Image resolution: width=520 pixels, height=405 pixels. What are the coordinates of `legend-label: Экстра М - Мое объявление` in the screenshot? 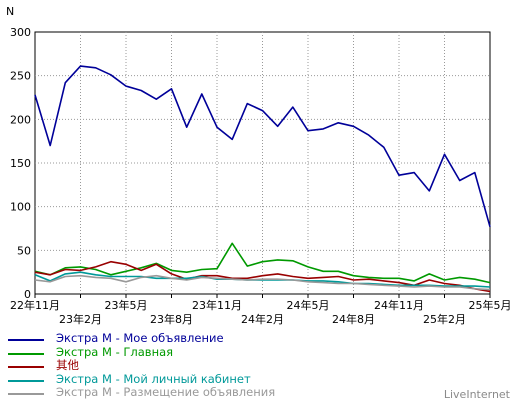 It's located at (140, 338).